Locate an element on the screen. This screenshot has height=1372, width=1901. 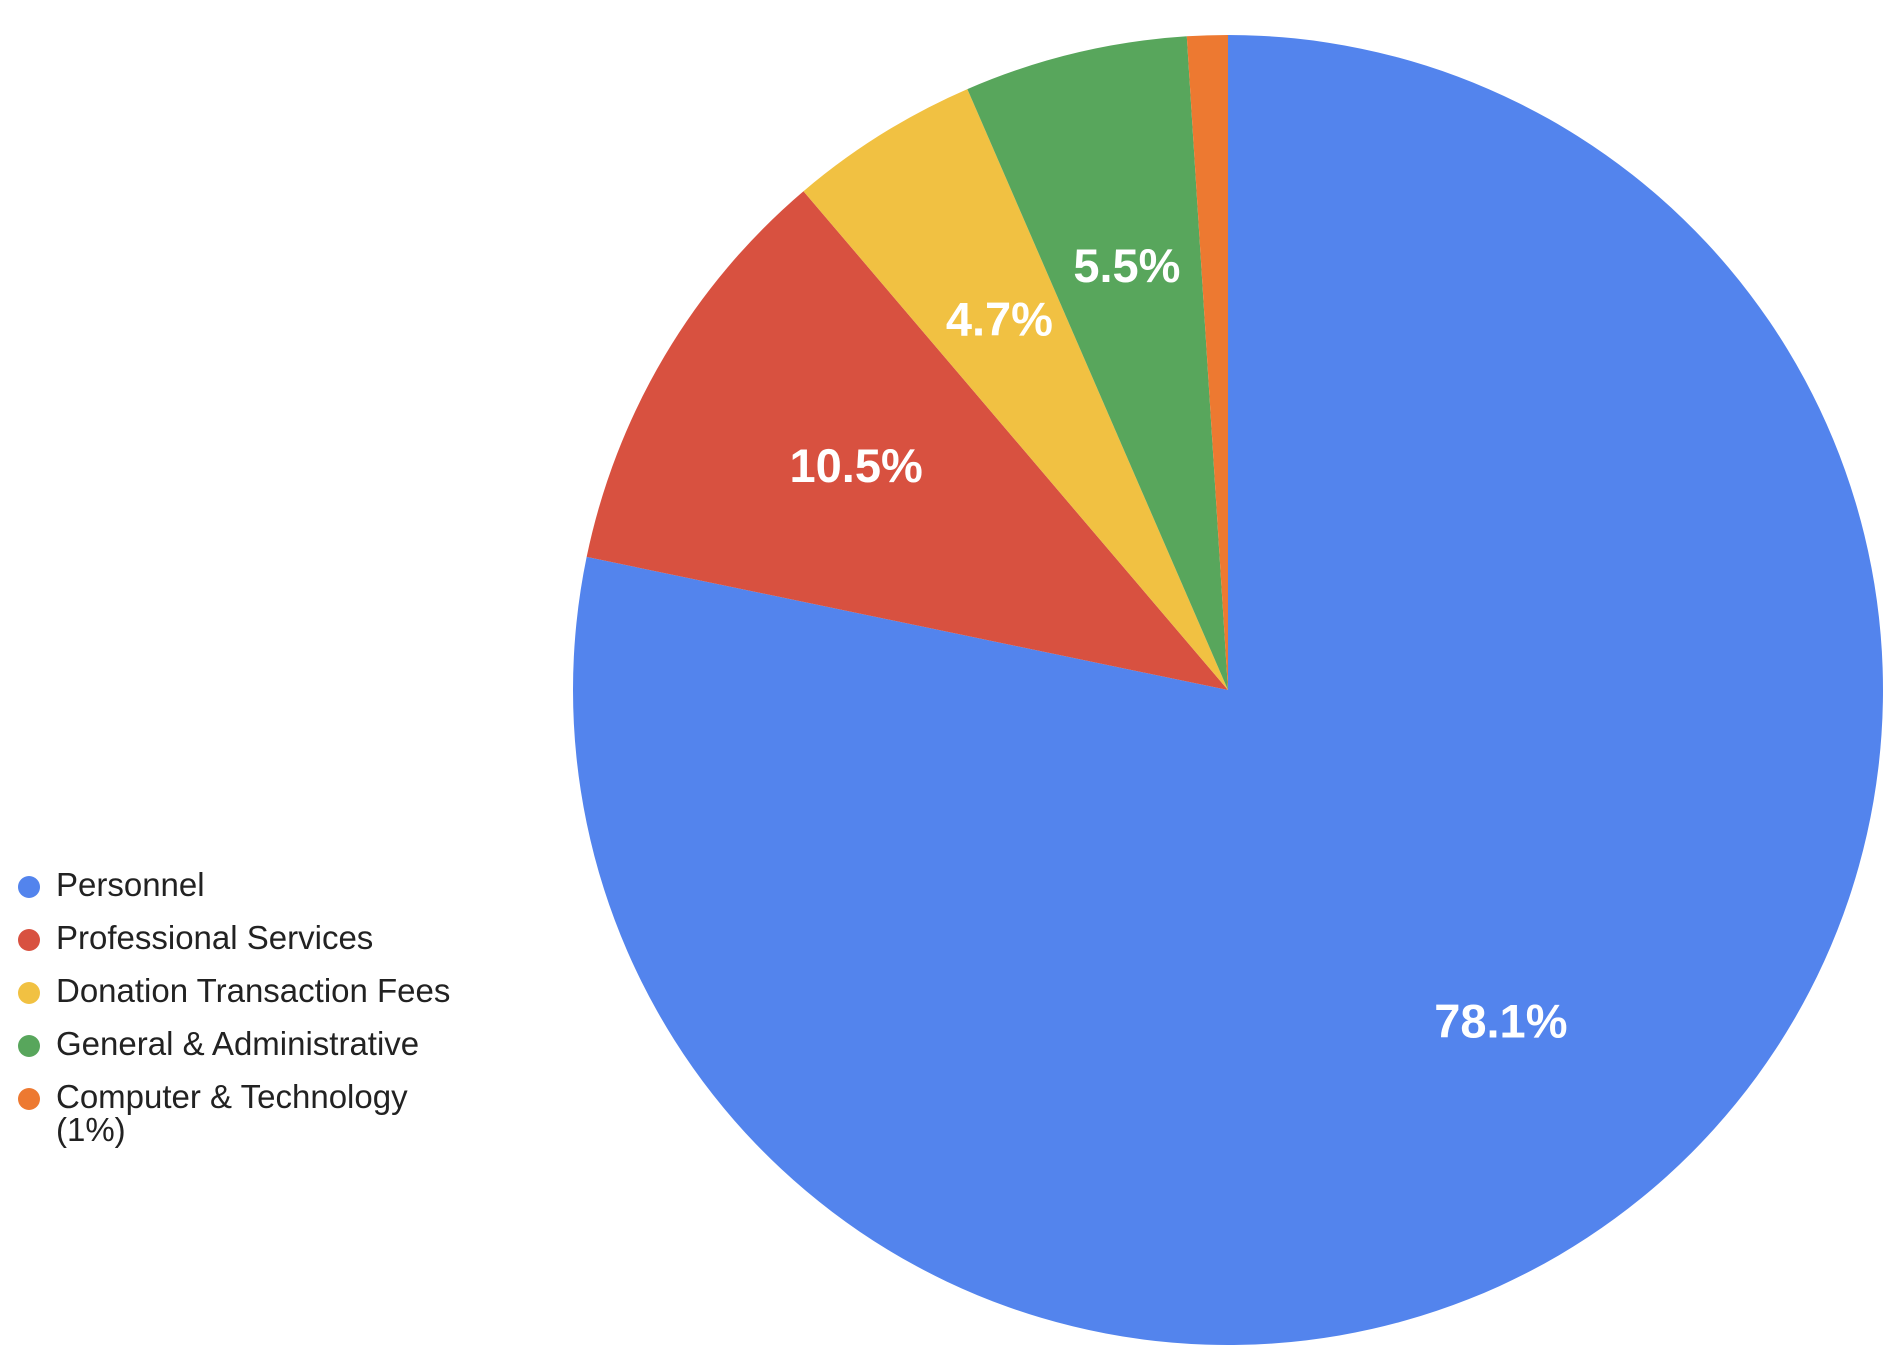
pie-slice-professional-services is located at coordinates (907, 440).